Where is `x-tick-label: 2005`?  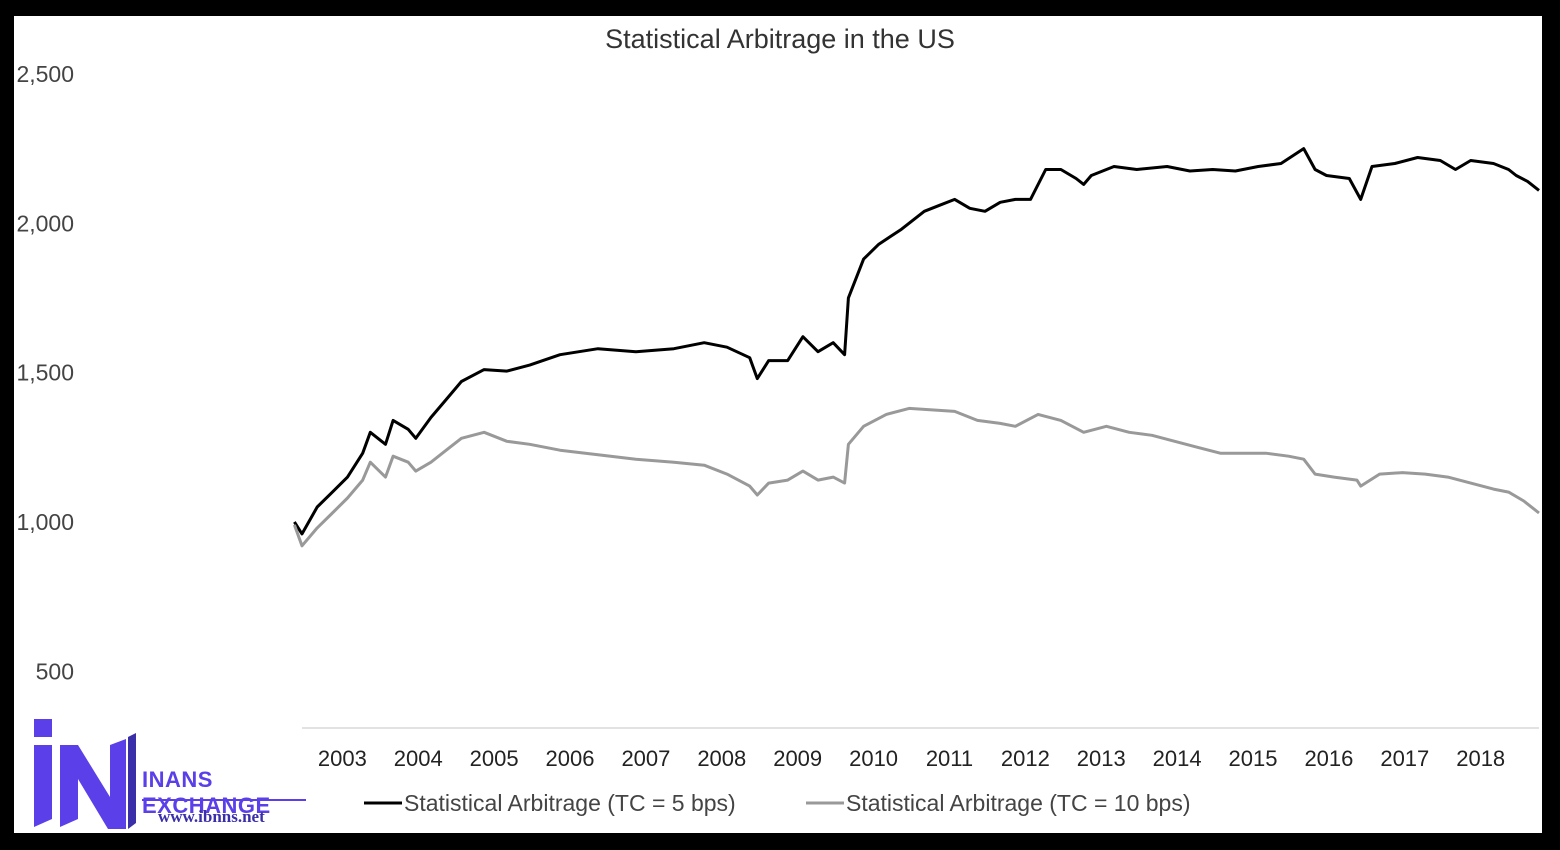 x-tick-label: 2005 is located at coordinates (494, 758).